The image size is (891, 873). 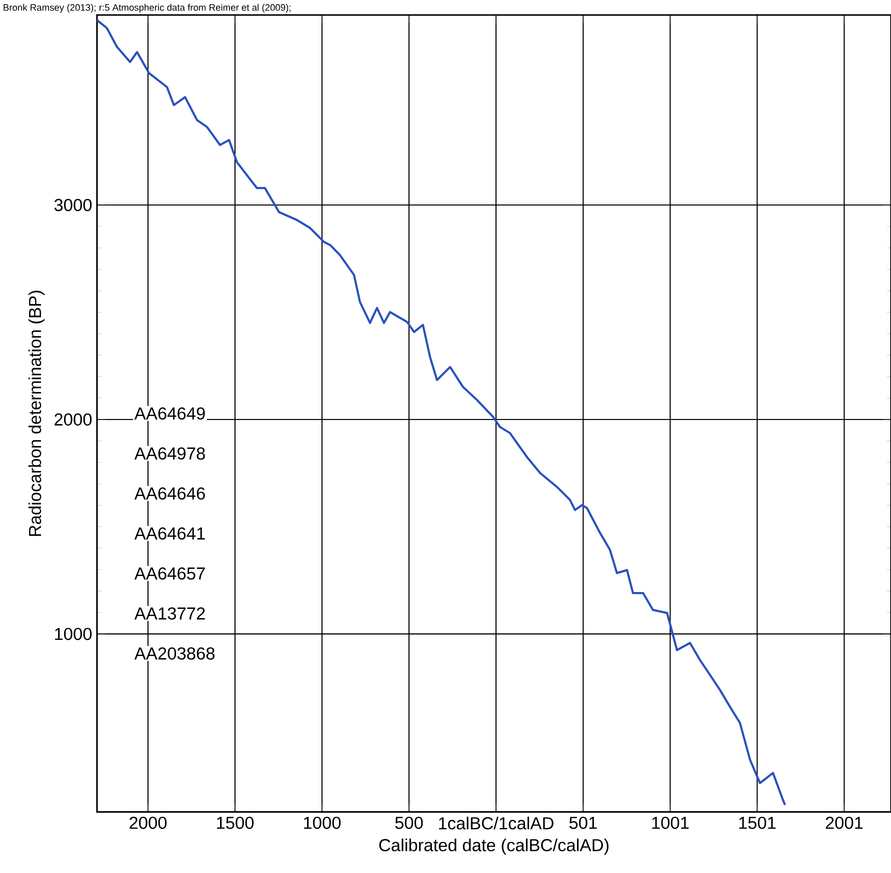 I want to click on x-tick-label: 1001, so click(x=670, y=822).